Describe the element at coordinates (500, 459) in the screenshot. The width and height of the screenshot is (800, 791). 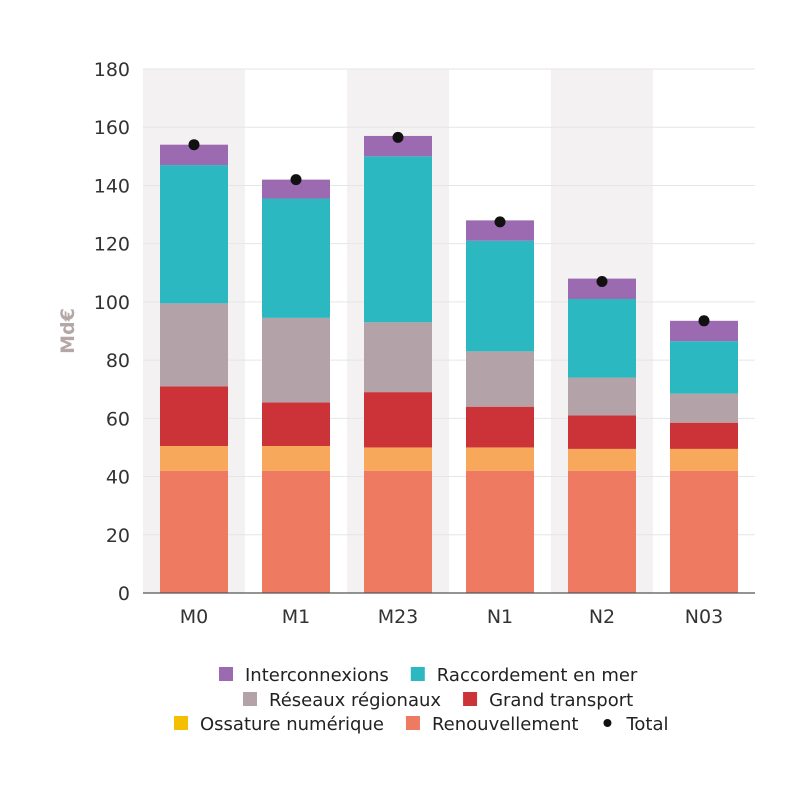
I see `bar-n1-ossature-numerique` at that location.